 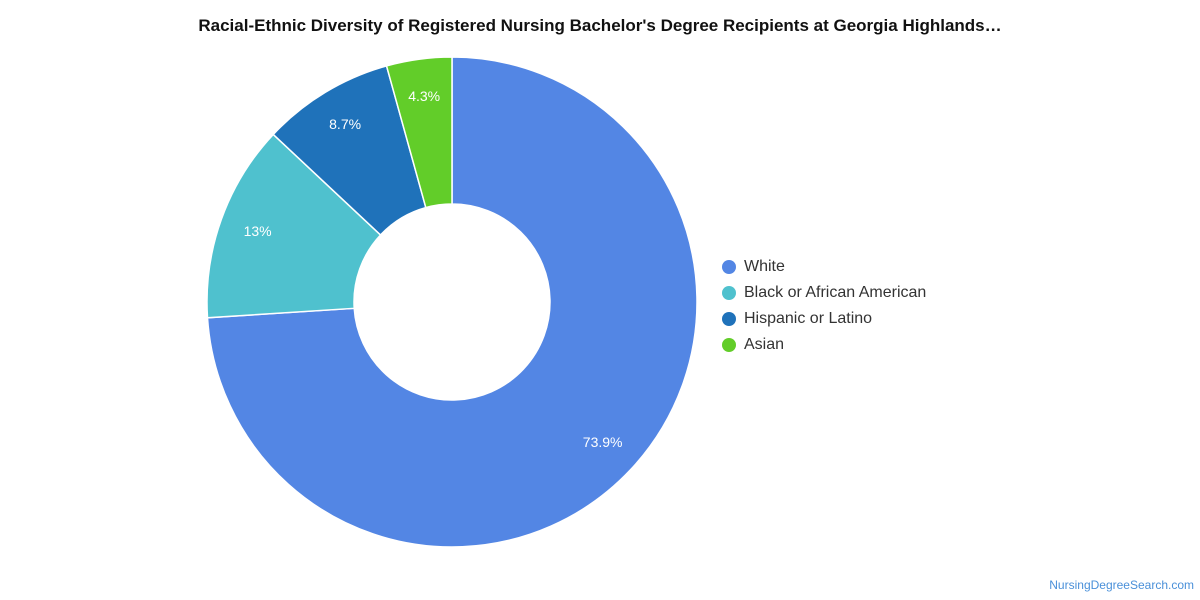 What do you see at coordinates (824, 345) in the screenshot?
I see `legend-item-asian: Asian` at bounding box center [824, 345].